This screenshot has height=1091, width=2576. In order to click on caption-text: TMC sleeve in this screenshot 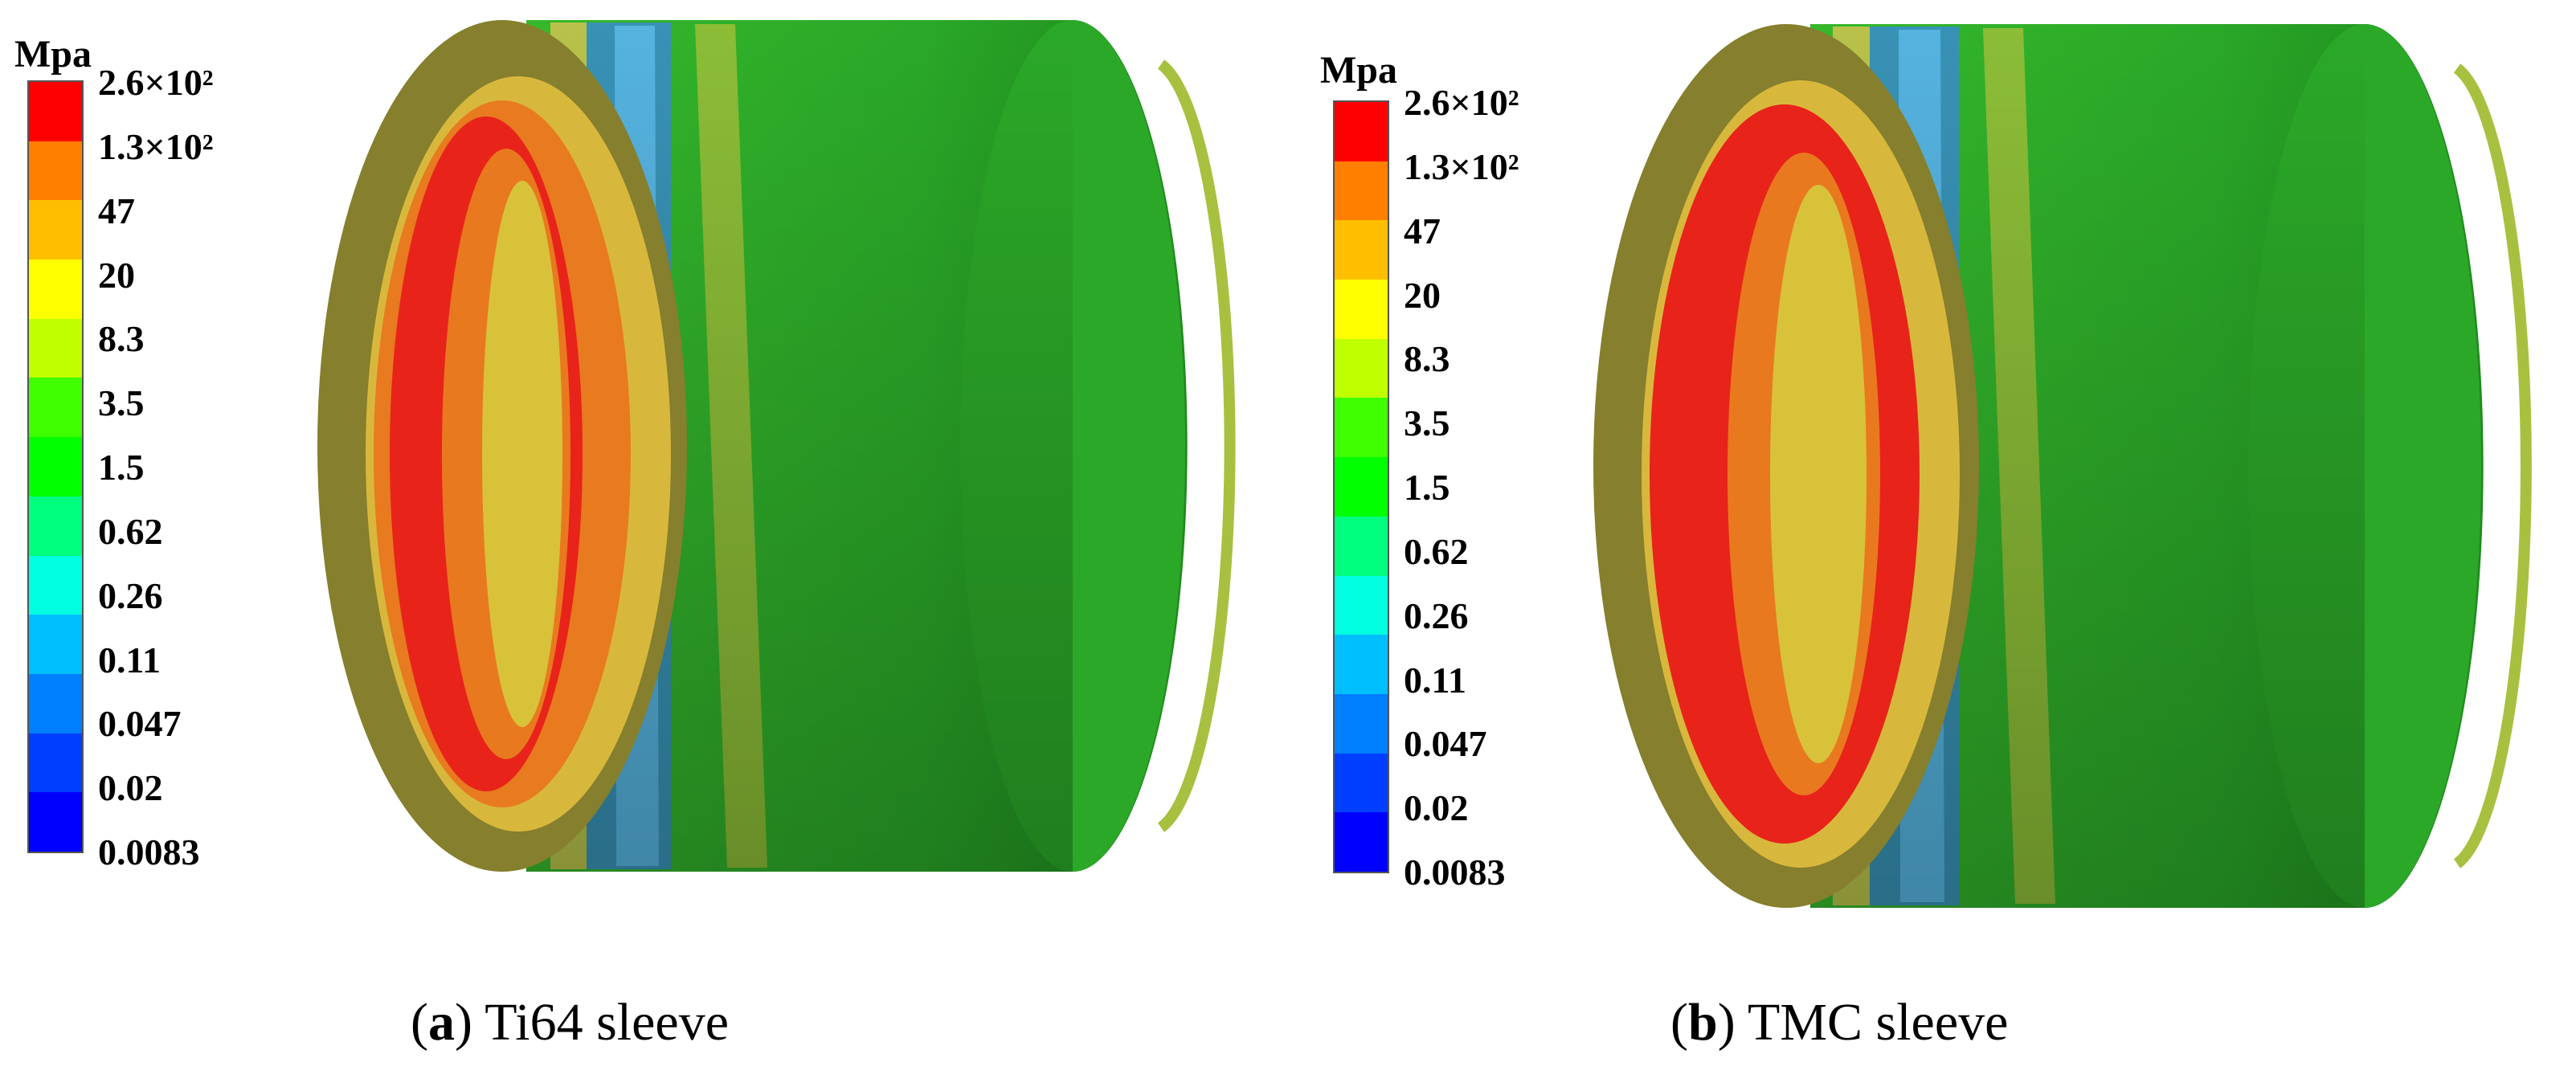, I will do `click(1879, 1023)`.